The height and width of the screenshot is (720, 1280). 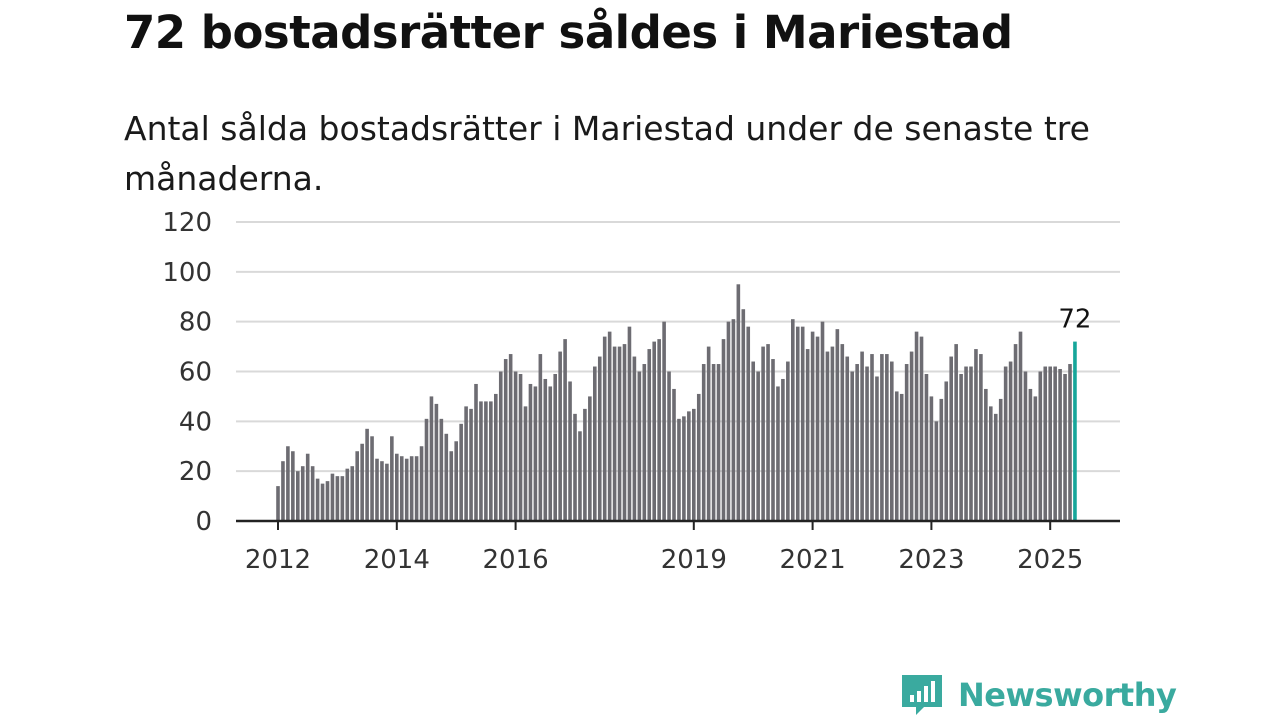 What do you see at coordinates (195, 472) in the screenshot?
I see `y-tick-label: 20` at bounding box center [195, 472].